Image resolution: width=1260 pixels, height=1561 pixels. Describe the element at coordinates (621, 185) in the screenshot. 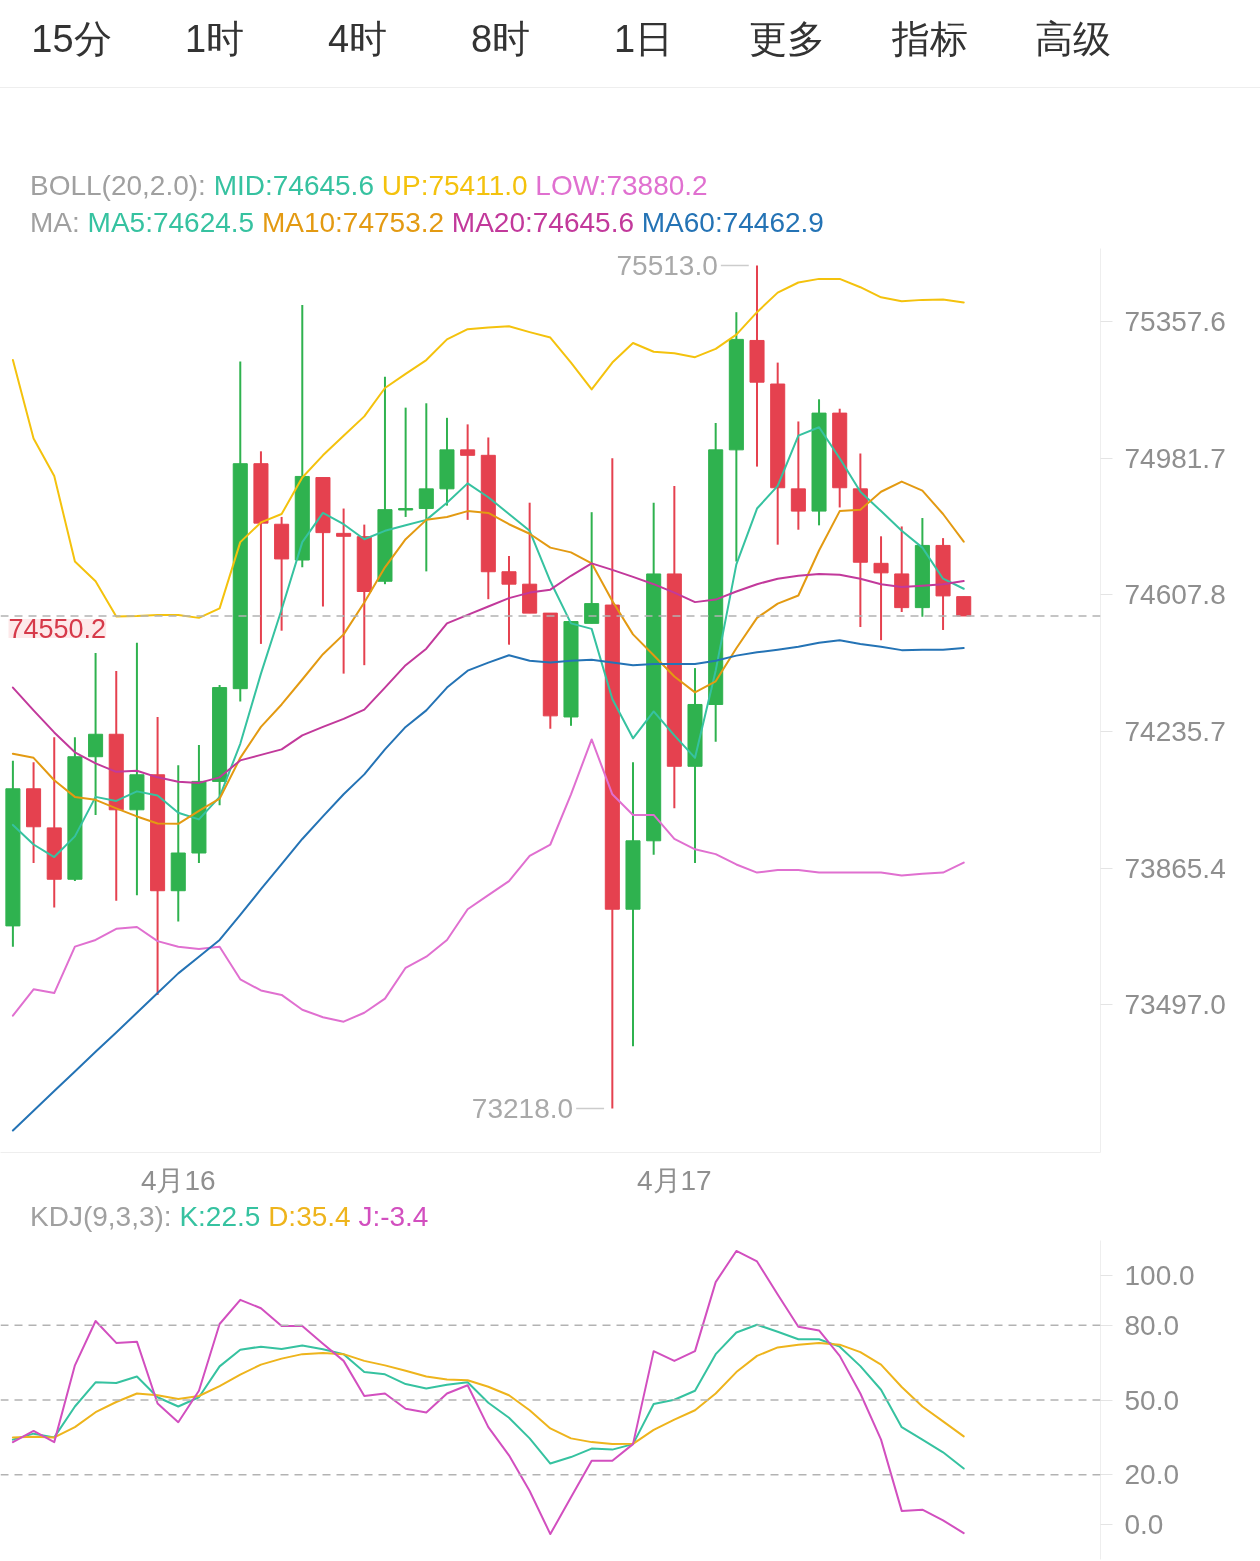

I see `text: LOW:73880.2` at that location.